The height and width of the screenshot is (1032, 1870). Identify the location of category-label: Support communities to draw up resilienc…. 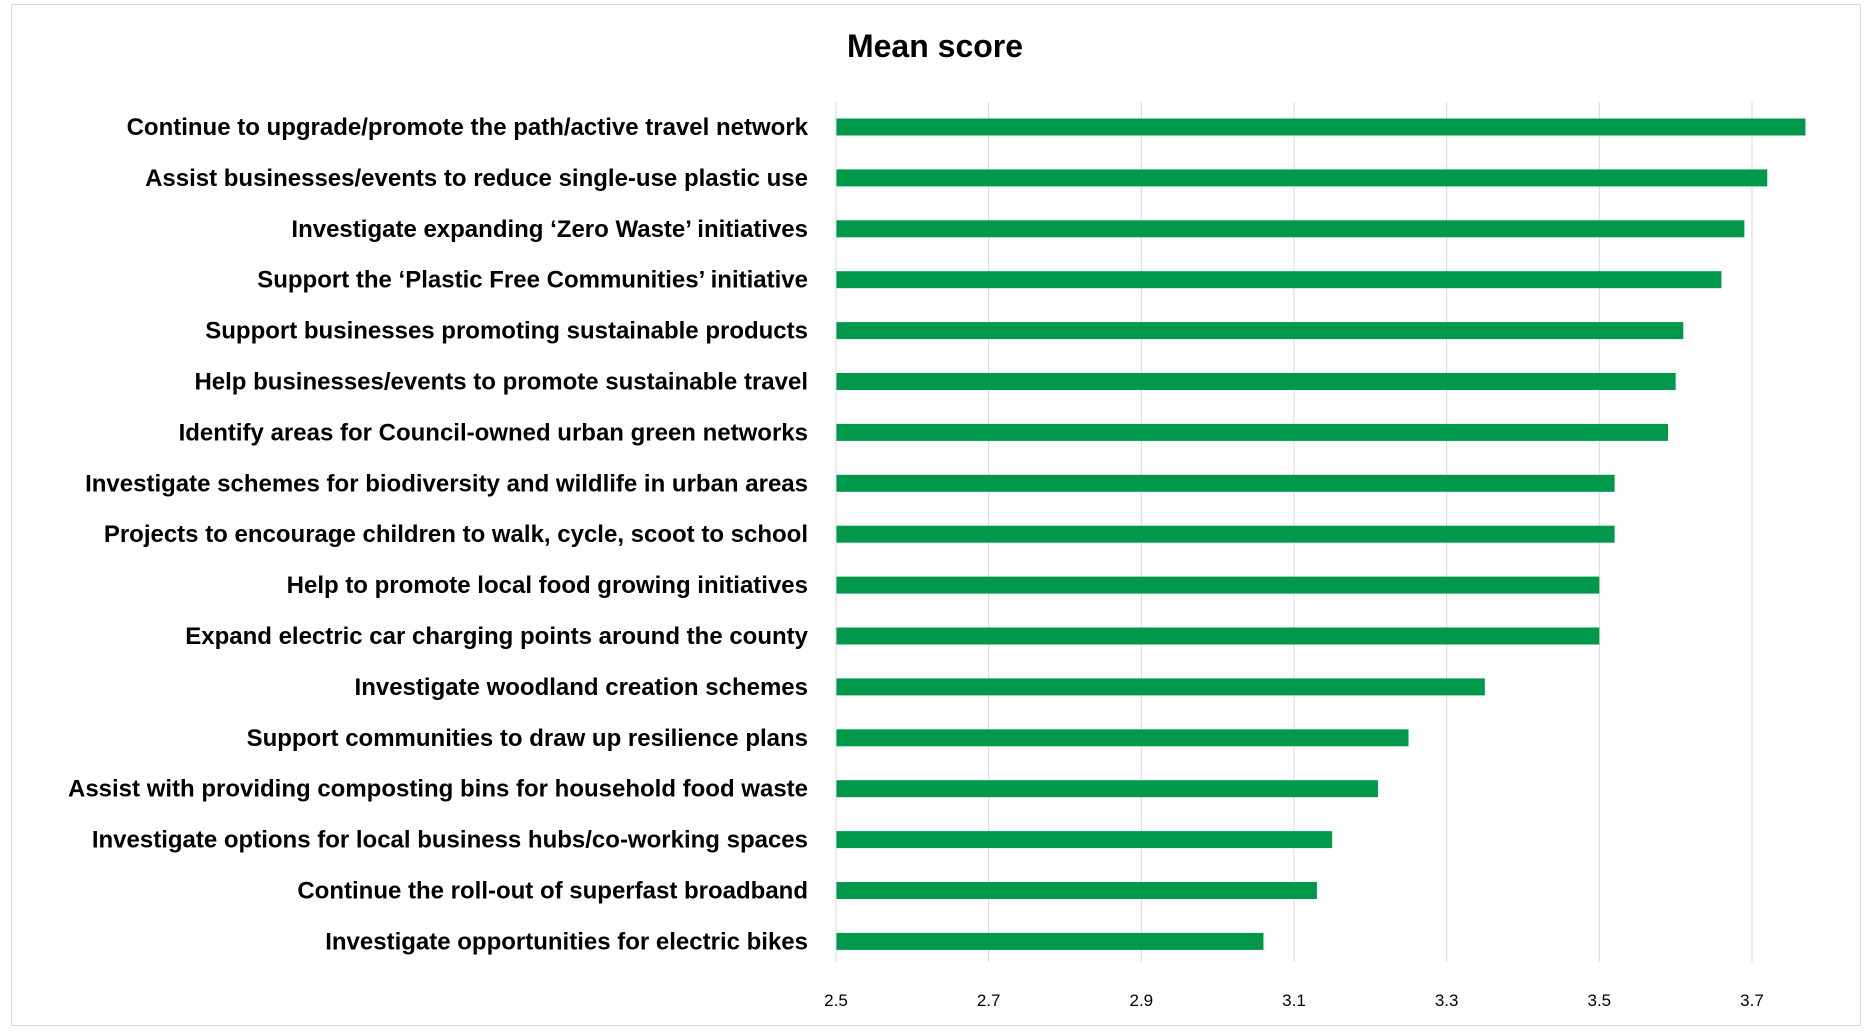
(527, 738).